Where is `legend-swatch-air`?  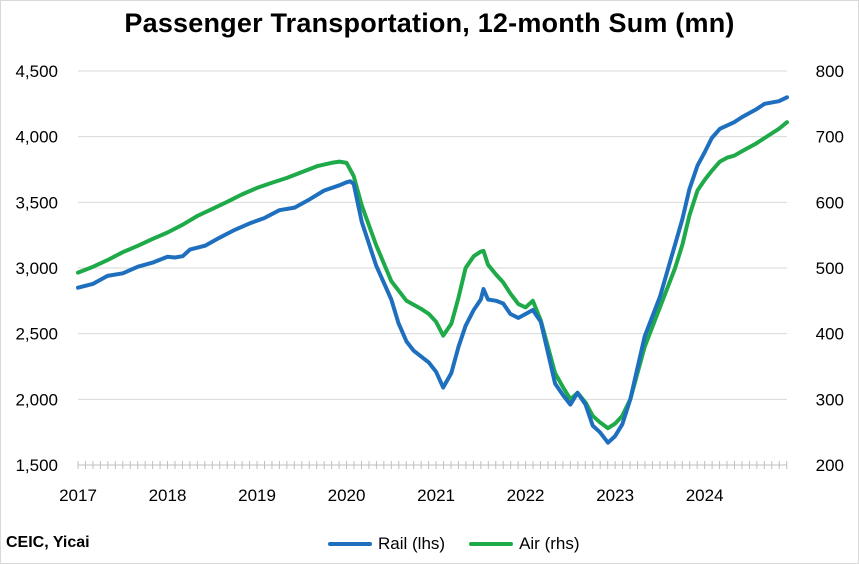 legend-swatch-air is located at coordinates (491, 544).